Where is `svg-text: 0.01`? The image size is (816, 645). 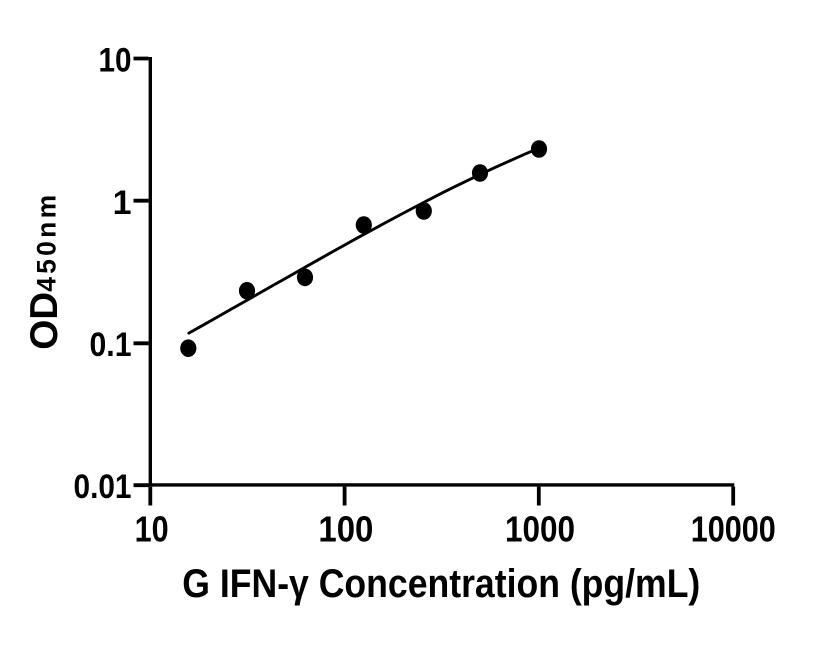 svg-text: 0.01 is located at coordinates (103, 487).